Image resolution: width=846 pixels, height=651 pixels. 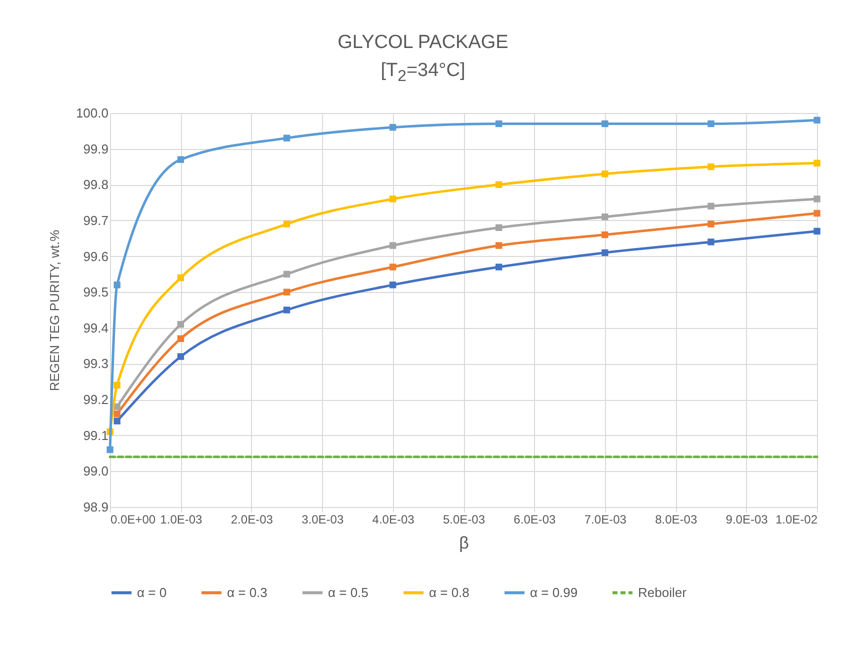 I want to click on legend-label: α = 0, so click(x=152, y=592).